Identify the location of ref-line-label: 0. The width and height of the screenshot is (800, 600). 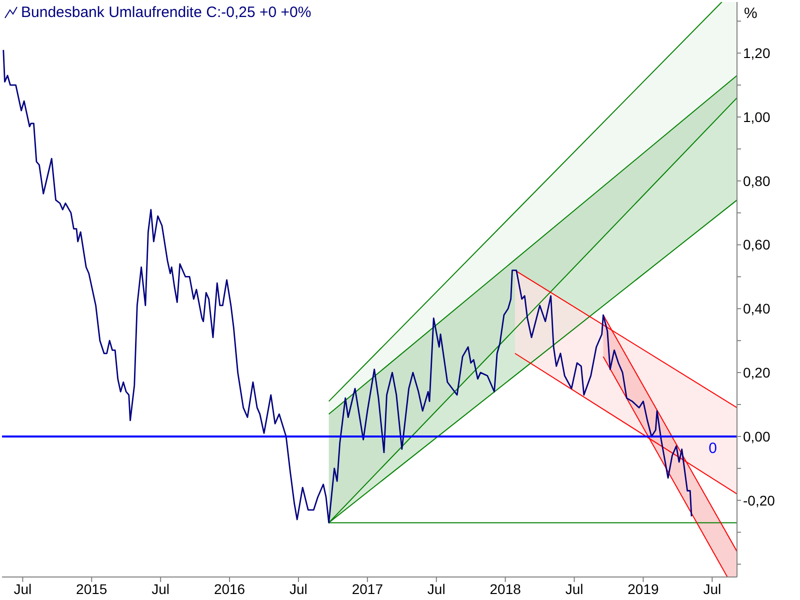
(712, 449).